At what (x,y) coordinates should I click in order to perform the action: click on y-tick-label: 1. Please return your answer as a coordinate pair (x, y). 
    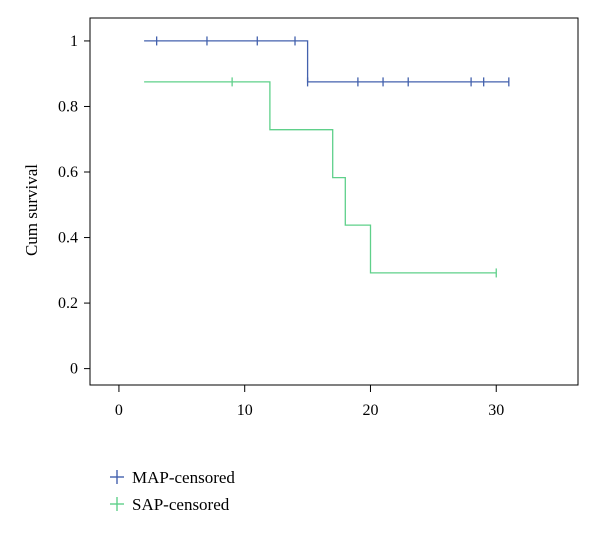
    Looking at the image, I should click on (74, 41).